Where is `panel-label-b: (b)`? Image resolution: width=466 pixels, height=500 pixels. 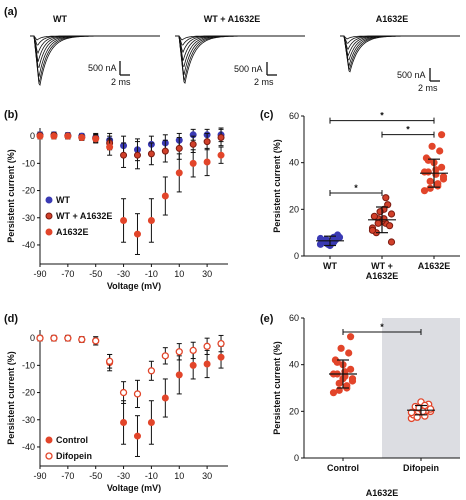
panel-label-b: (b) is located at coordinates (11, 115).